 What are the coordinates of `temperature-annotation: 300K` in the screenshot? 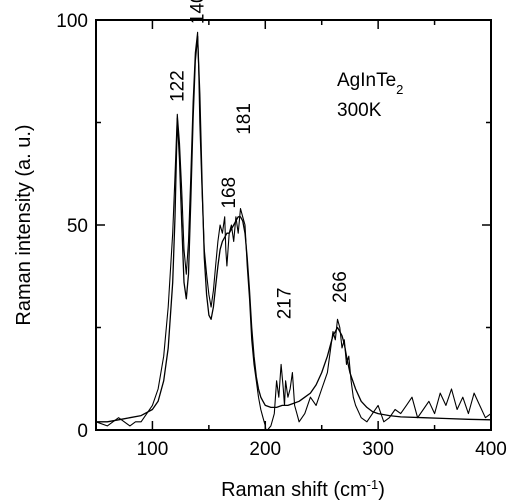 It's located at (359, 110).